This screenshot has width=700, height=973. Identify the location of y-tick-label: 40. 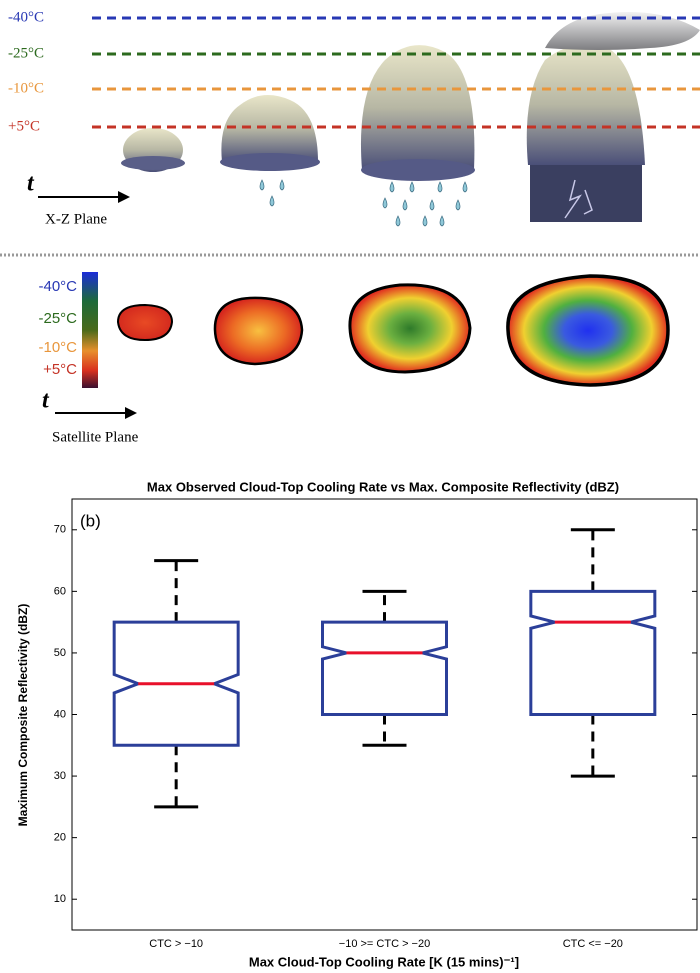
(60, 714).